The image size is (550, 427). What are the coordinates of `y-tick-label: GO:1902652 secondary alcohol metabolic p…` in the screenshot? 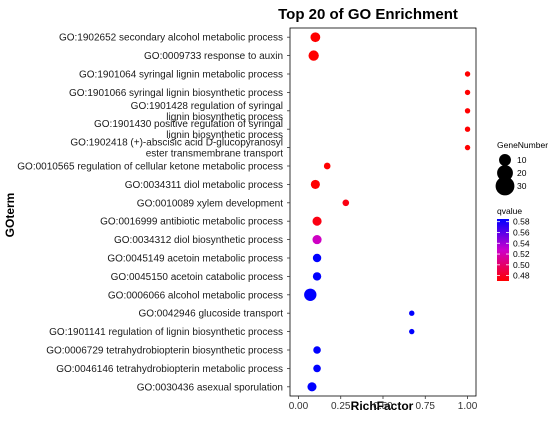 It's located at (171, 38).